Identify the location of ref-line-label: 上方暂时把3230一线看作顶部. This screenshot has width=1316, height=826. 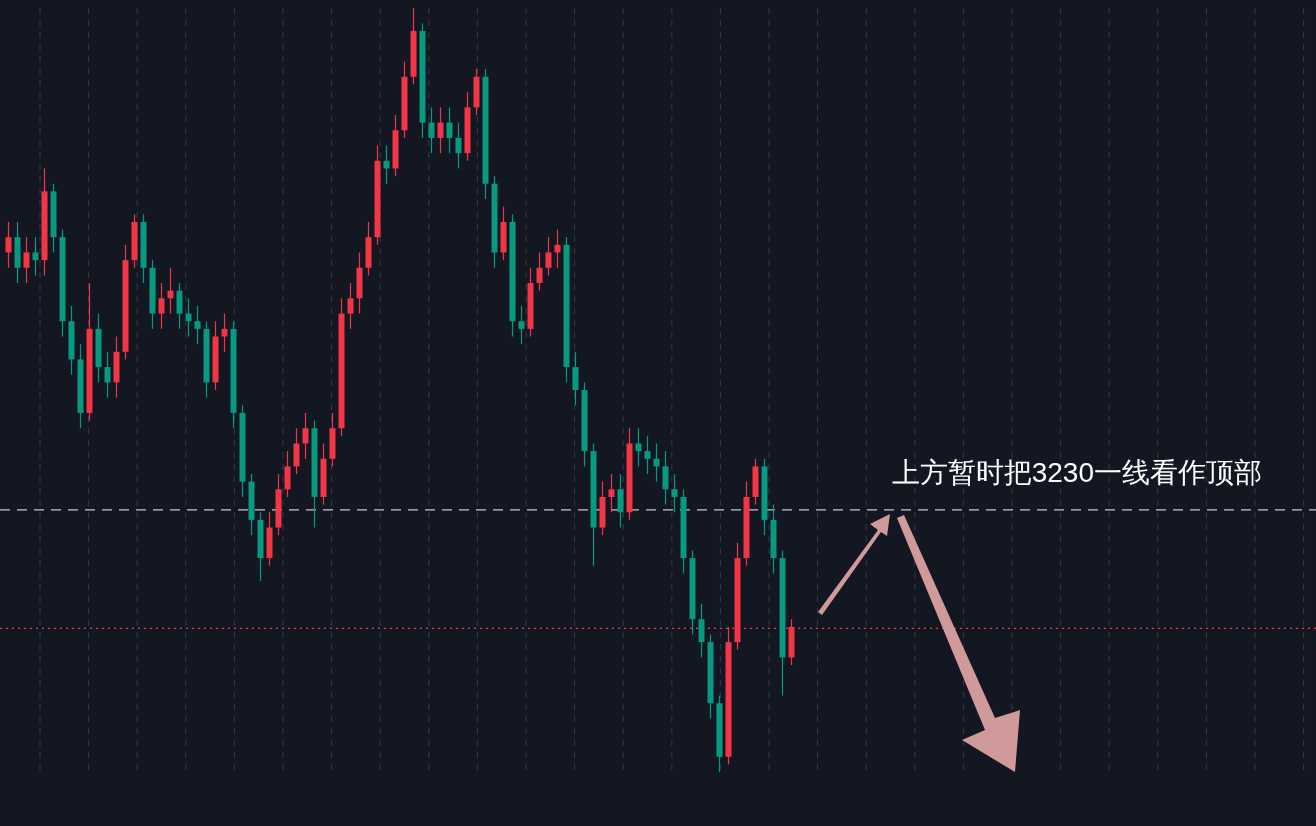
(1076, 472).